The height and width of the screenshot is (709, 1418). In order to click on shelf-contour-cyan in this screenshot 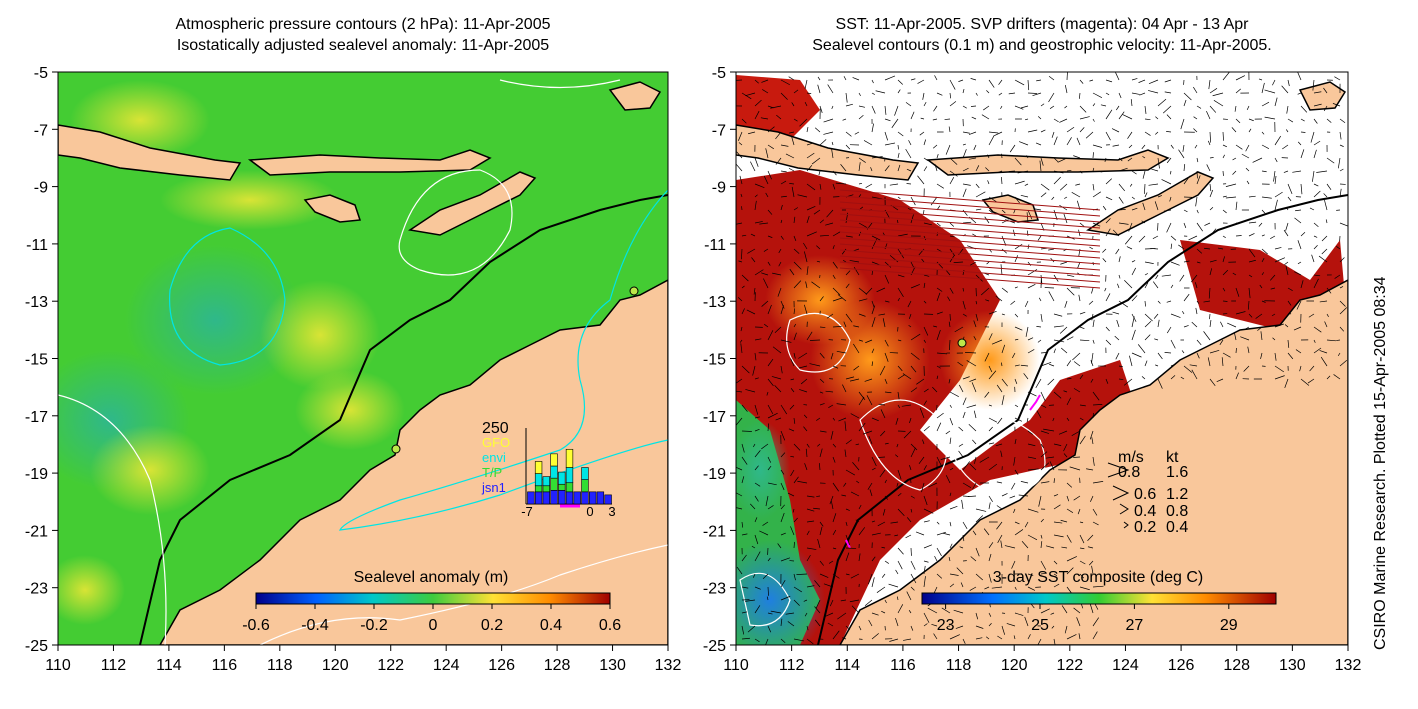, I will do `click(227, 296)`.